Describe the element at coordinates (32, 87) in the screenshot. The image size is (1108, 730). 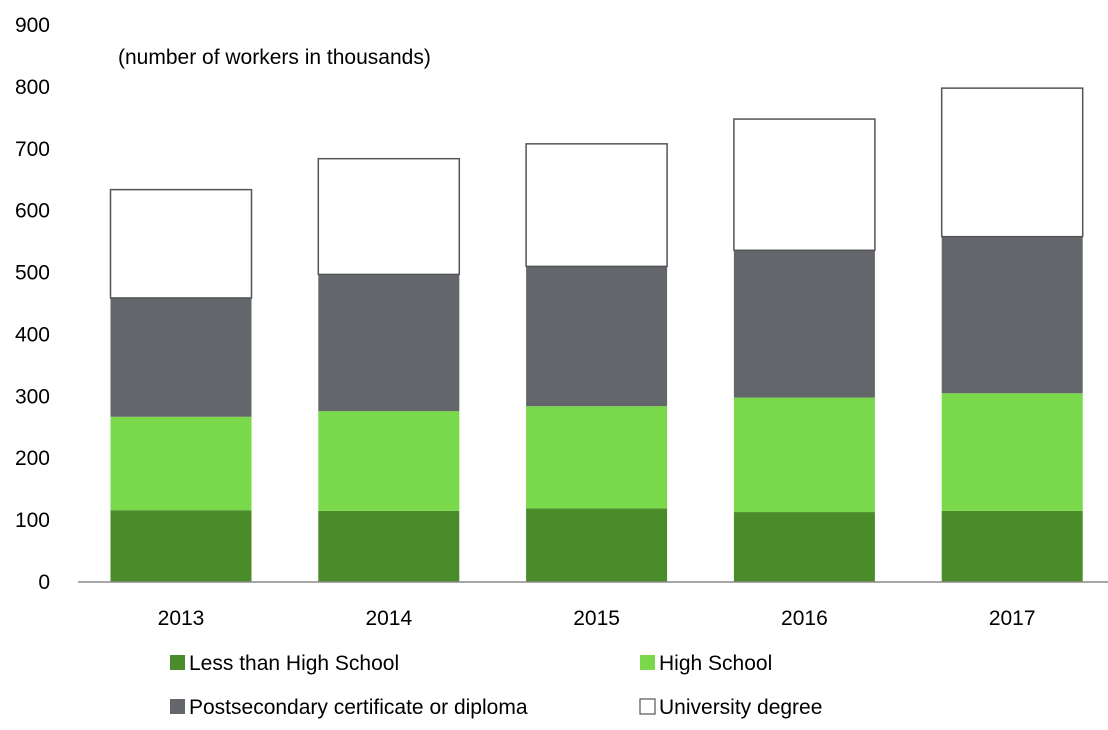
I see `y-tick-label: 800` at that location.